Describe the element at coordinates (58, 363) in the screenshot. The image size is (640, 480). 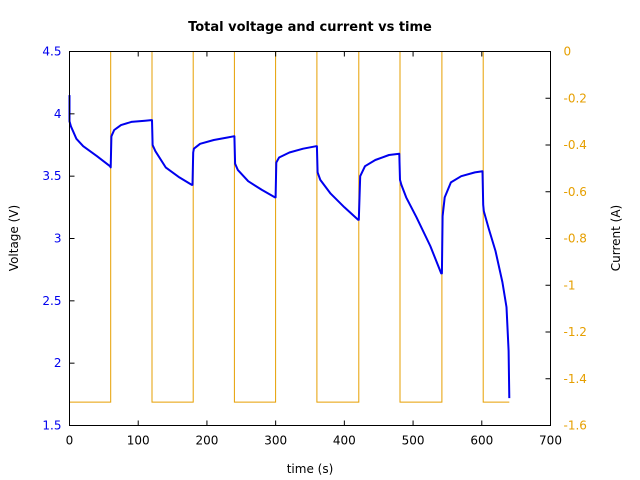
I see `y-tick-label: 2` at that location.